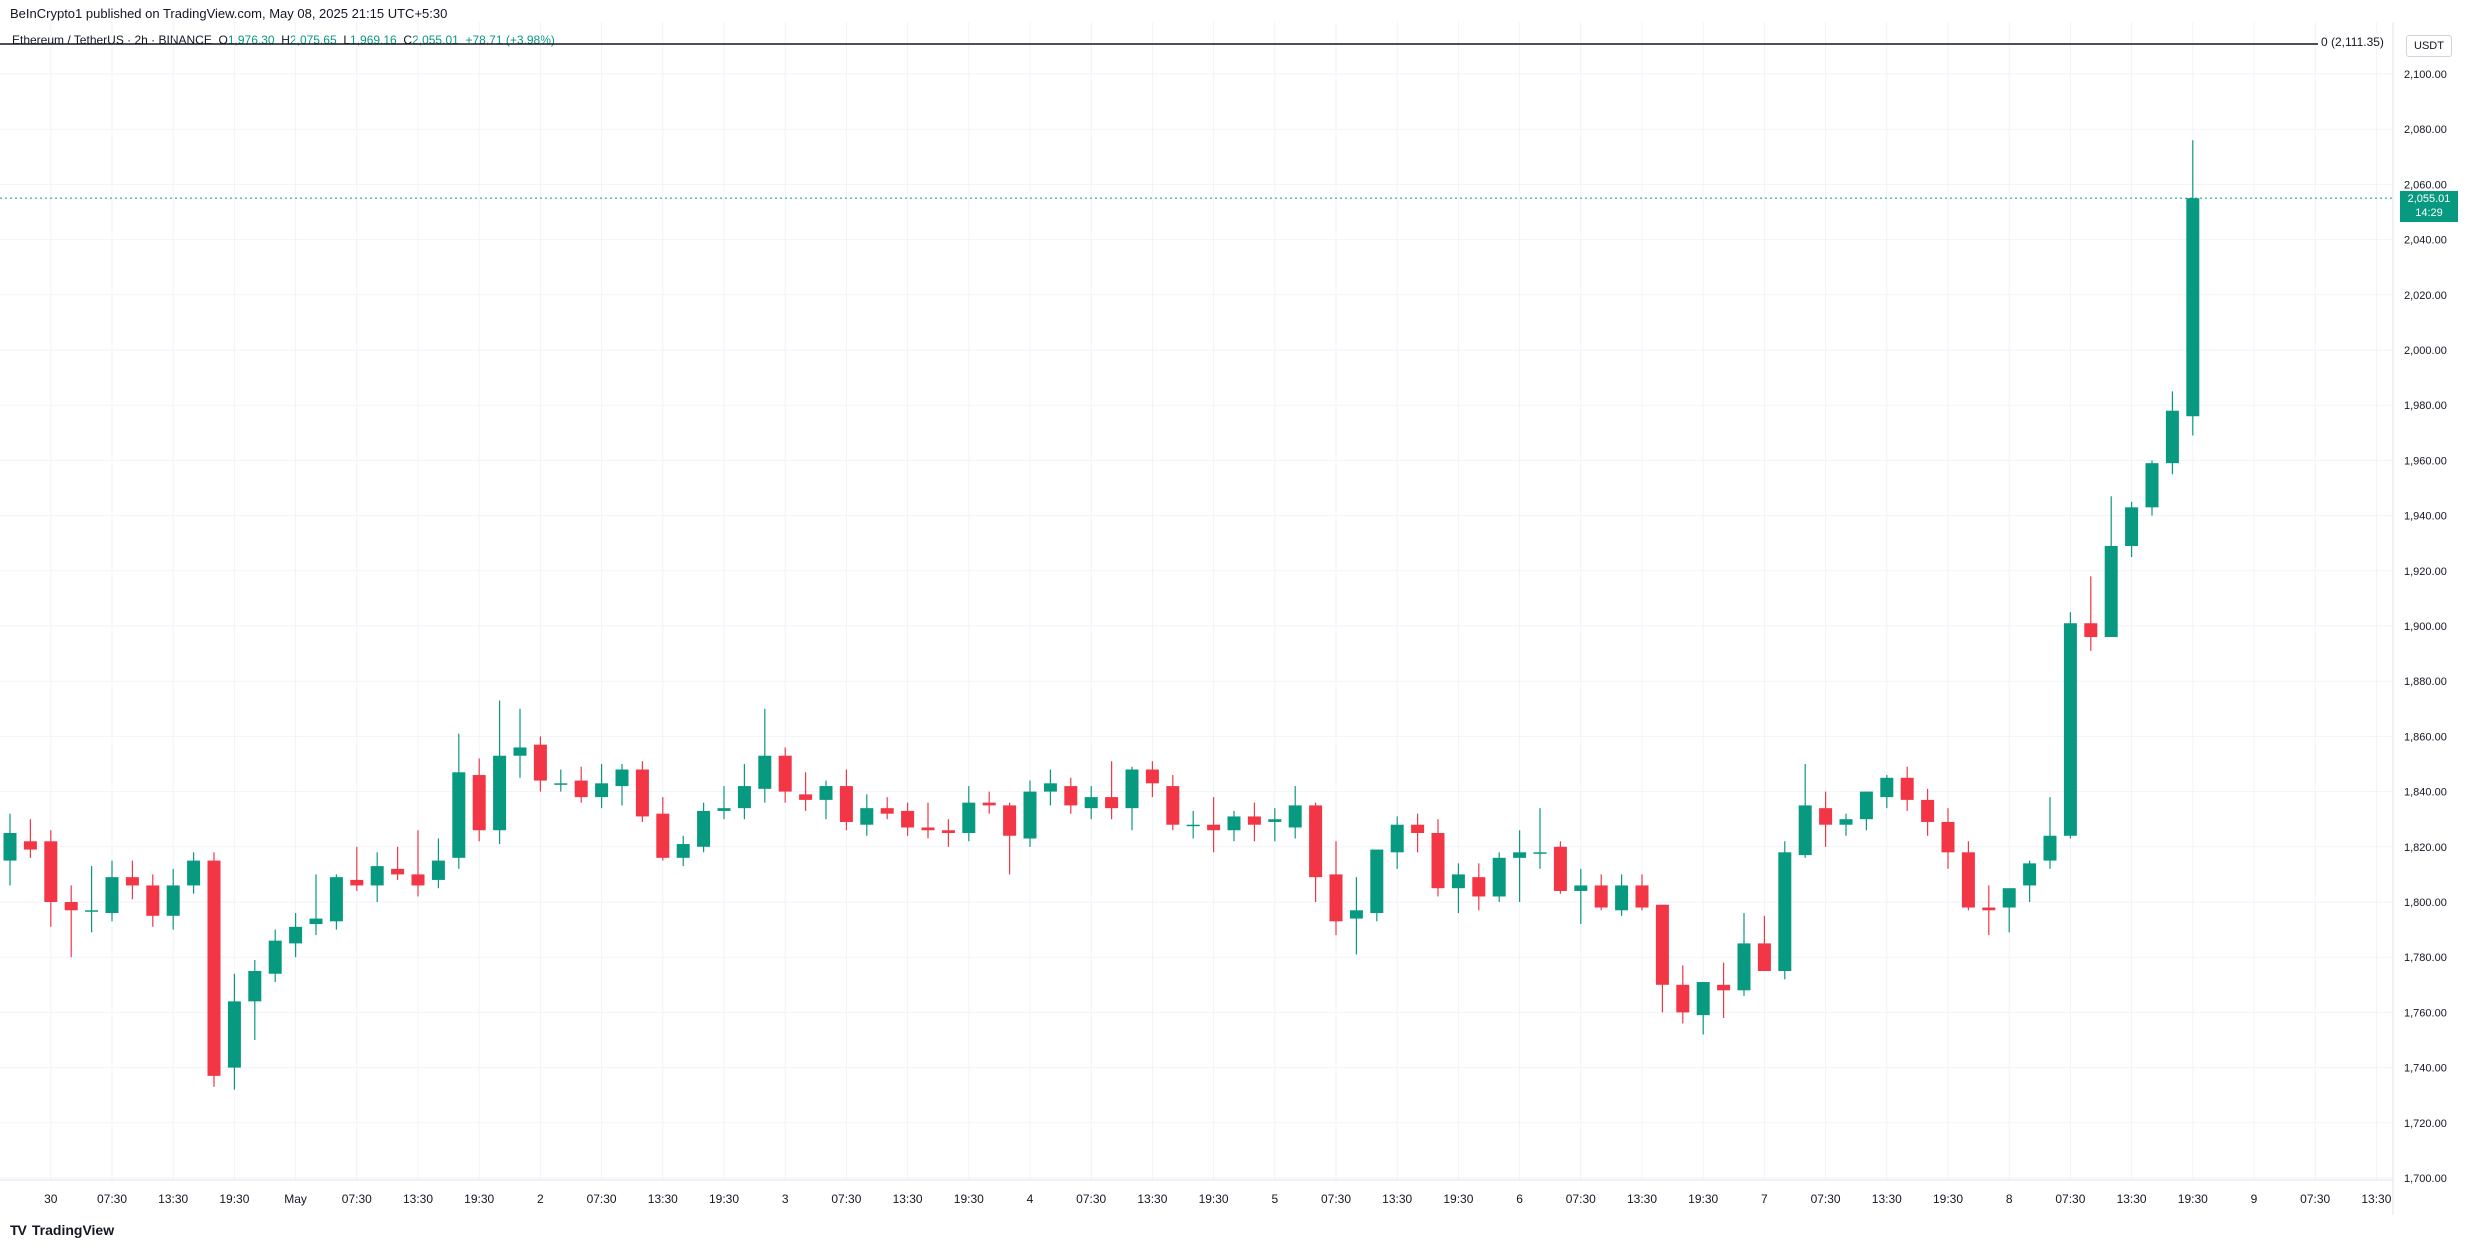  I want to click on time-tick-label: 3, so click(785, 1199).